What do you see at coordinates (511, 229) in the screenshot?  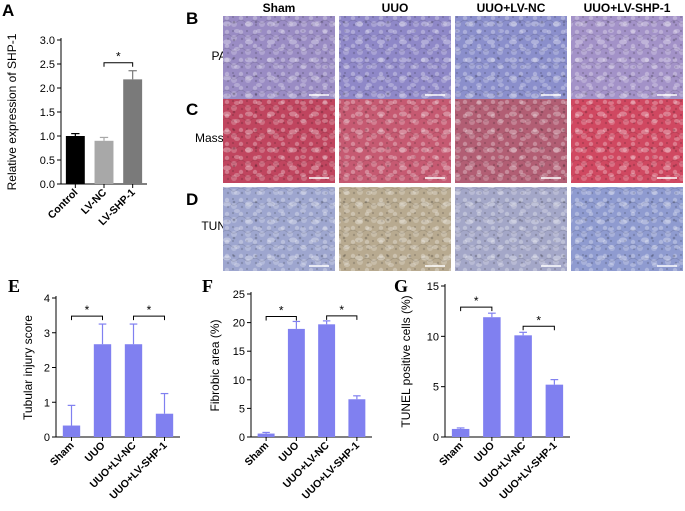 I see `micrograph-tunel-uuo-lv-nc` at bounding box center [511, 229].